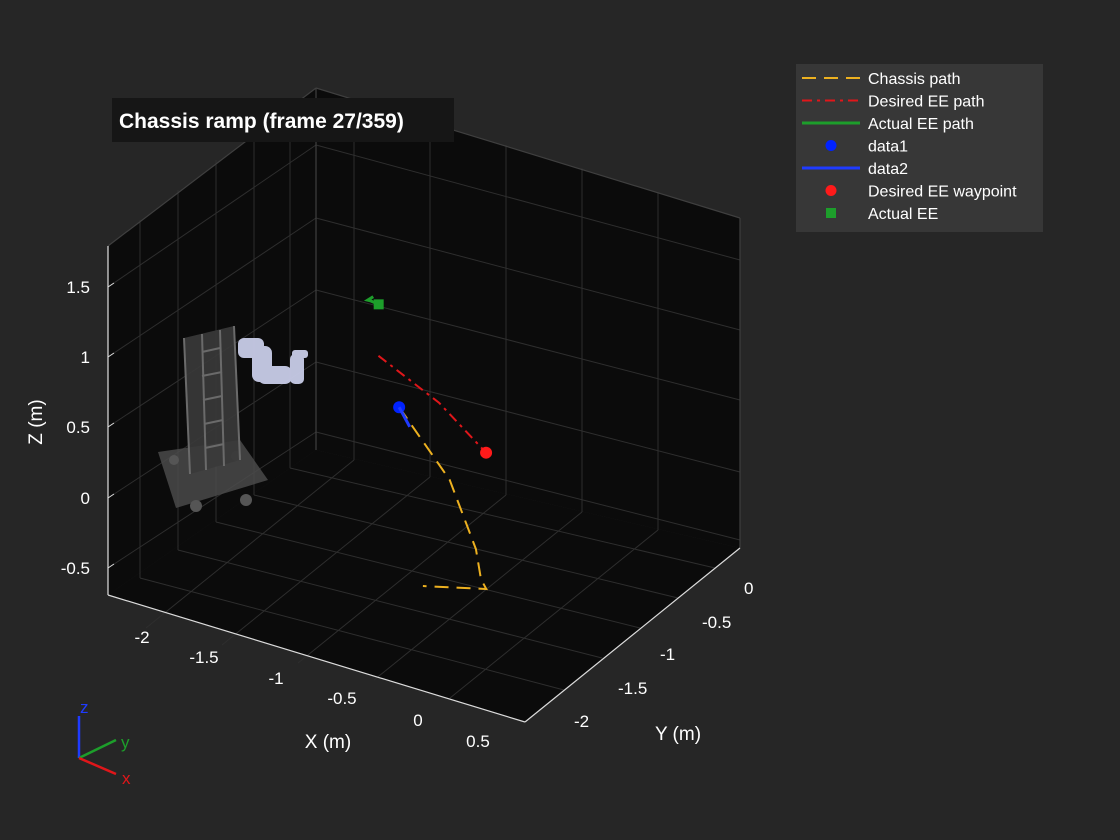  What do you see at coordinates (888, 169) in the screenshot?
I see `legend-label: data2` at bounding box center [888, 169].